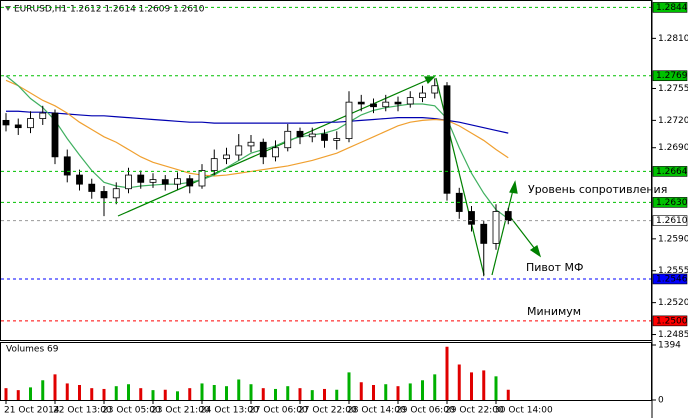 This screenshot has width=688, height=418. Describe the element at coordinates (661, 401) in the screenshot. I see `y-tick-label: 0` at that location.